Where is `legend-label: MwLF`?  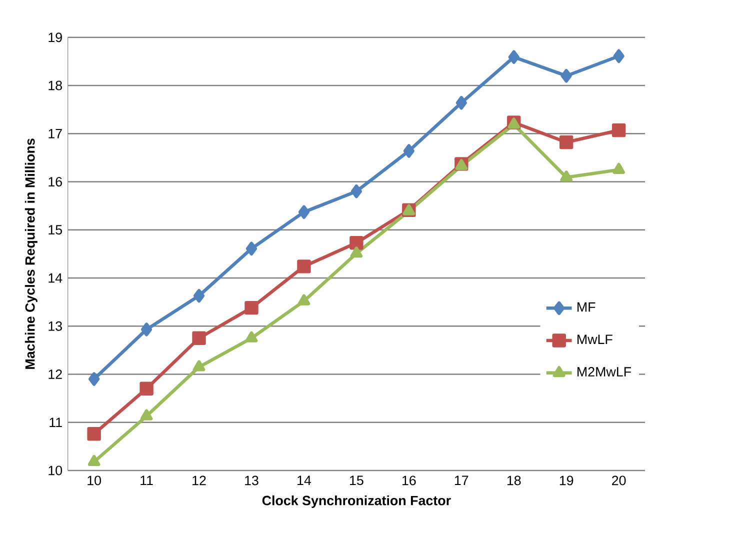 legend-label: MwLF is located at coordinates (595, 339).